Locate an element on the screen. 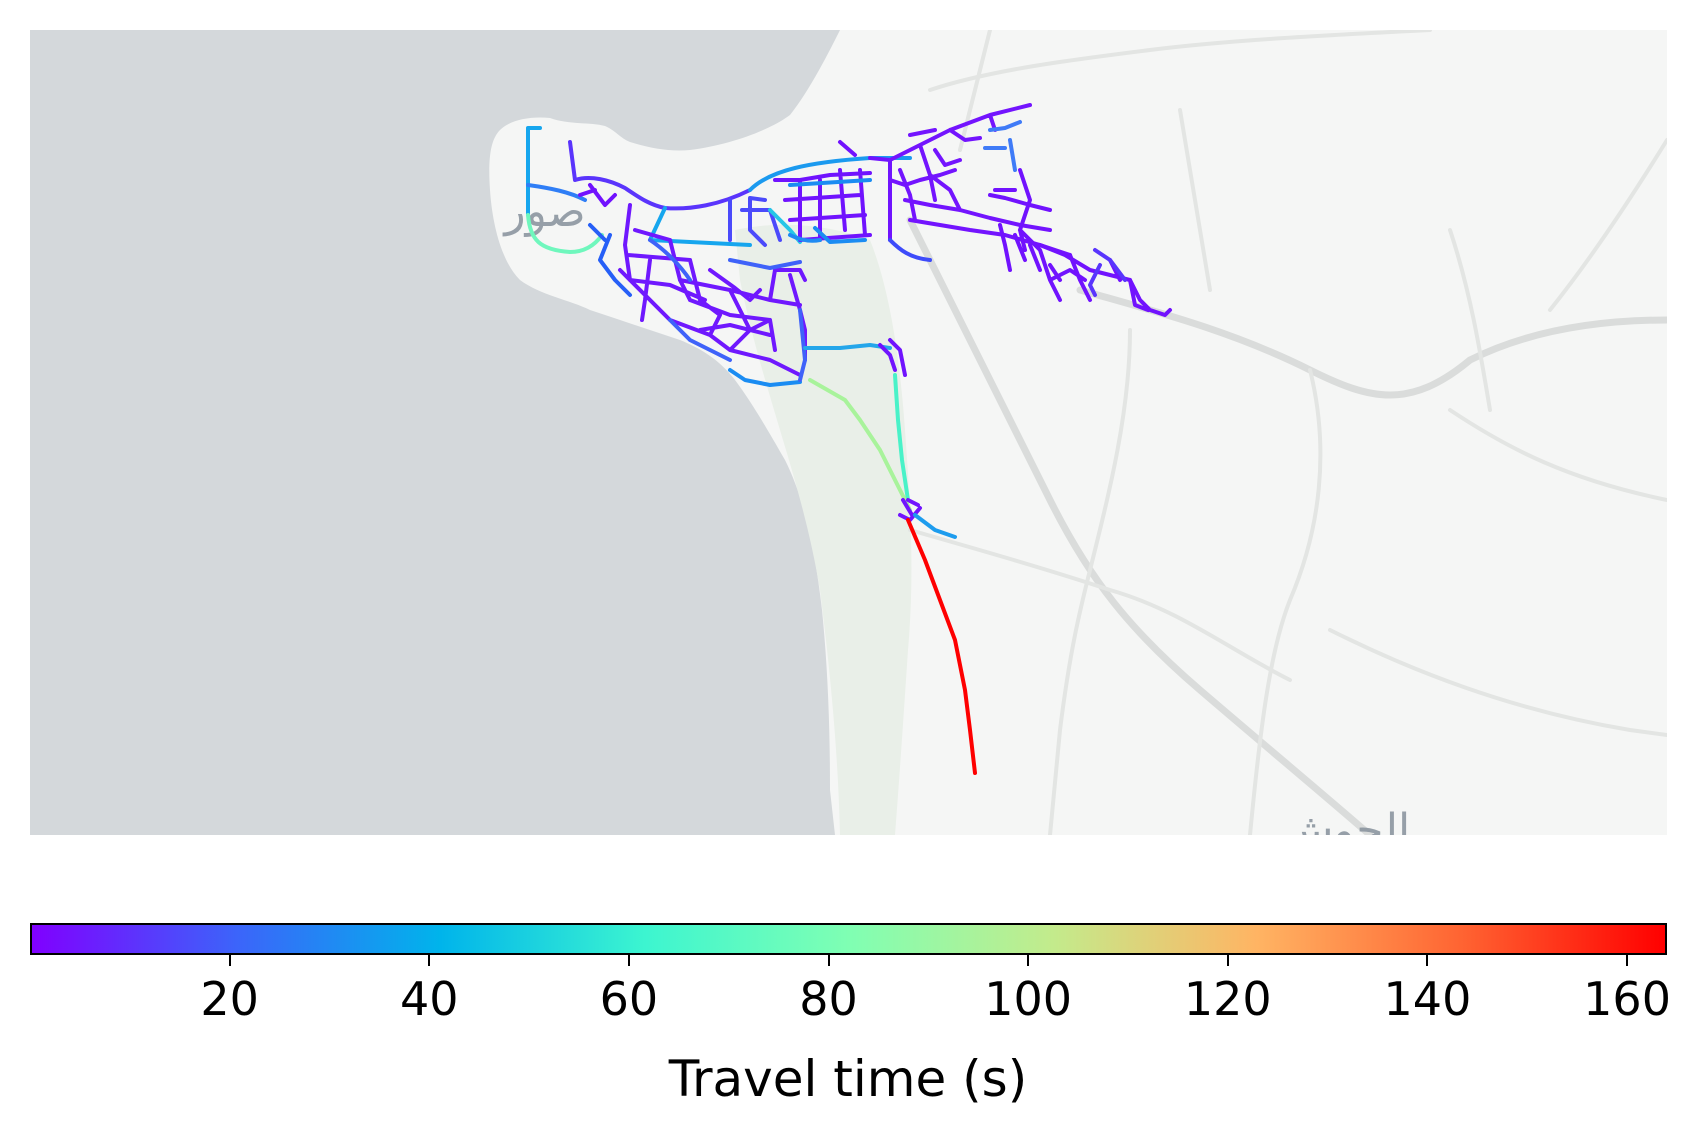 The width and height of the screenshot is (1699, 1137). colorbar-tick-label: 40 is located at coordinates (429, 999).